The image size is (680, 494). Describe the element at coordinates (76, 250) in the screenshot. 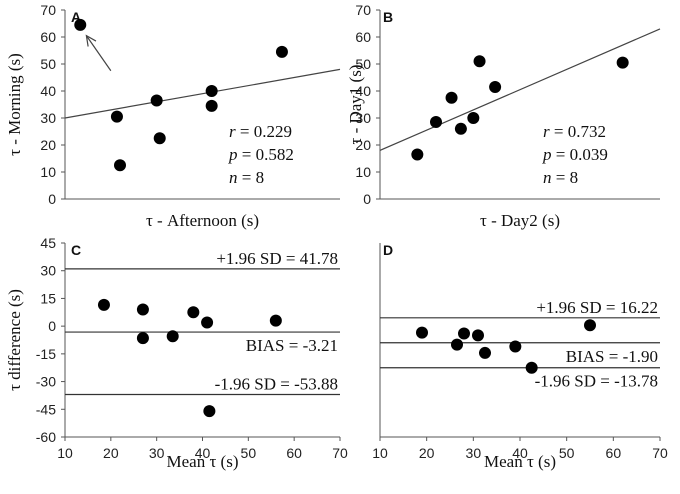

I see `panel-label: C` at that location.